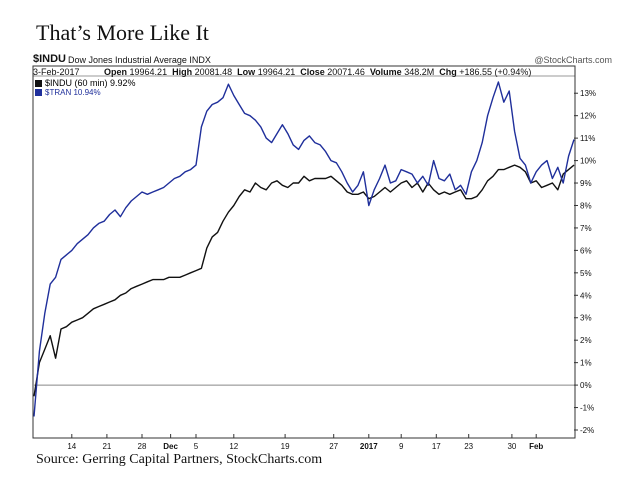 The image size is (640, 480). I want to click on y-tick-label: -1%, so click(587, 408).